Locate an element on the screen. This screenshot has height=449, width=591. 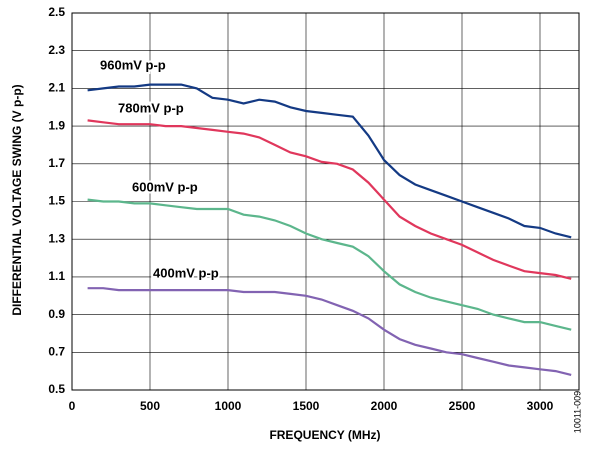
x-tick-label: 1500 is located at coordinates (306, 406).